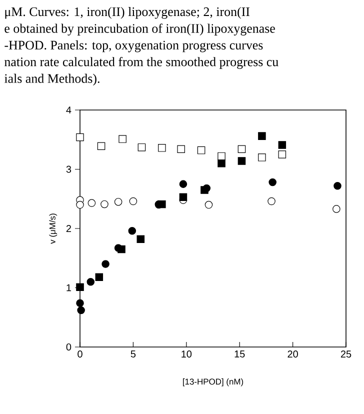 The image size is (364, 414). What do you see at coordinates (346, 354) in the screenshot?
I see `x-tick-label: 25` at bounding box center [346, 354].